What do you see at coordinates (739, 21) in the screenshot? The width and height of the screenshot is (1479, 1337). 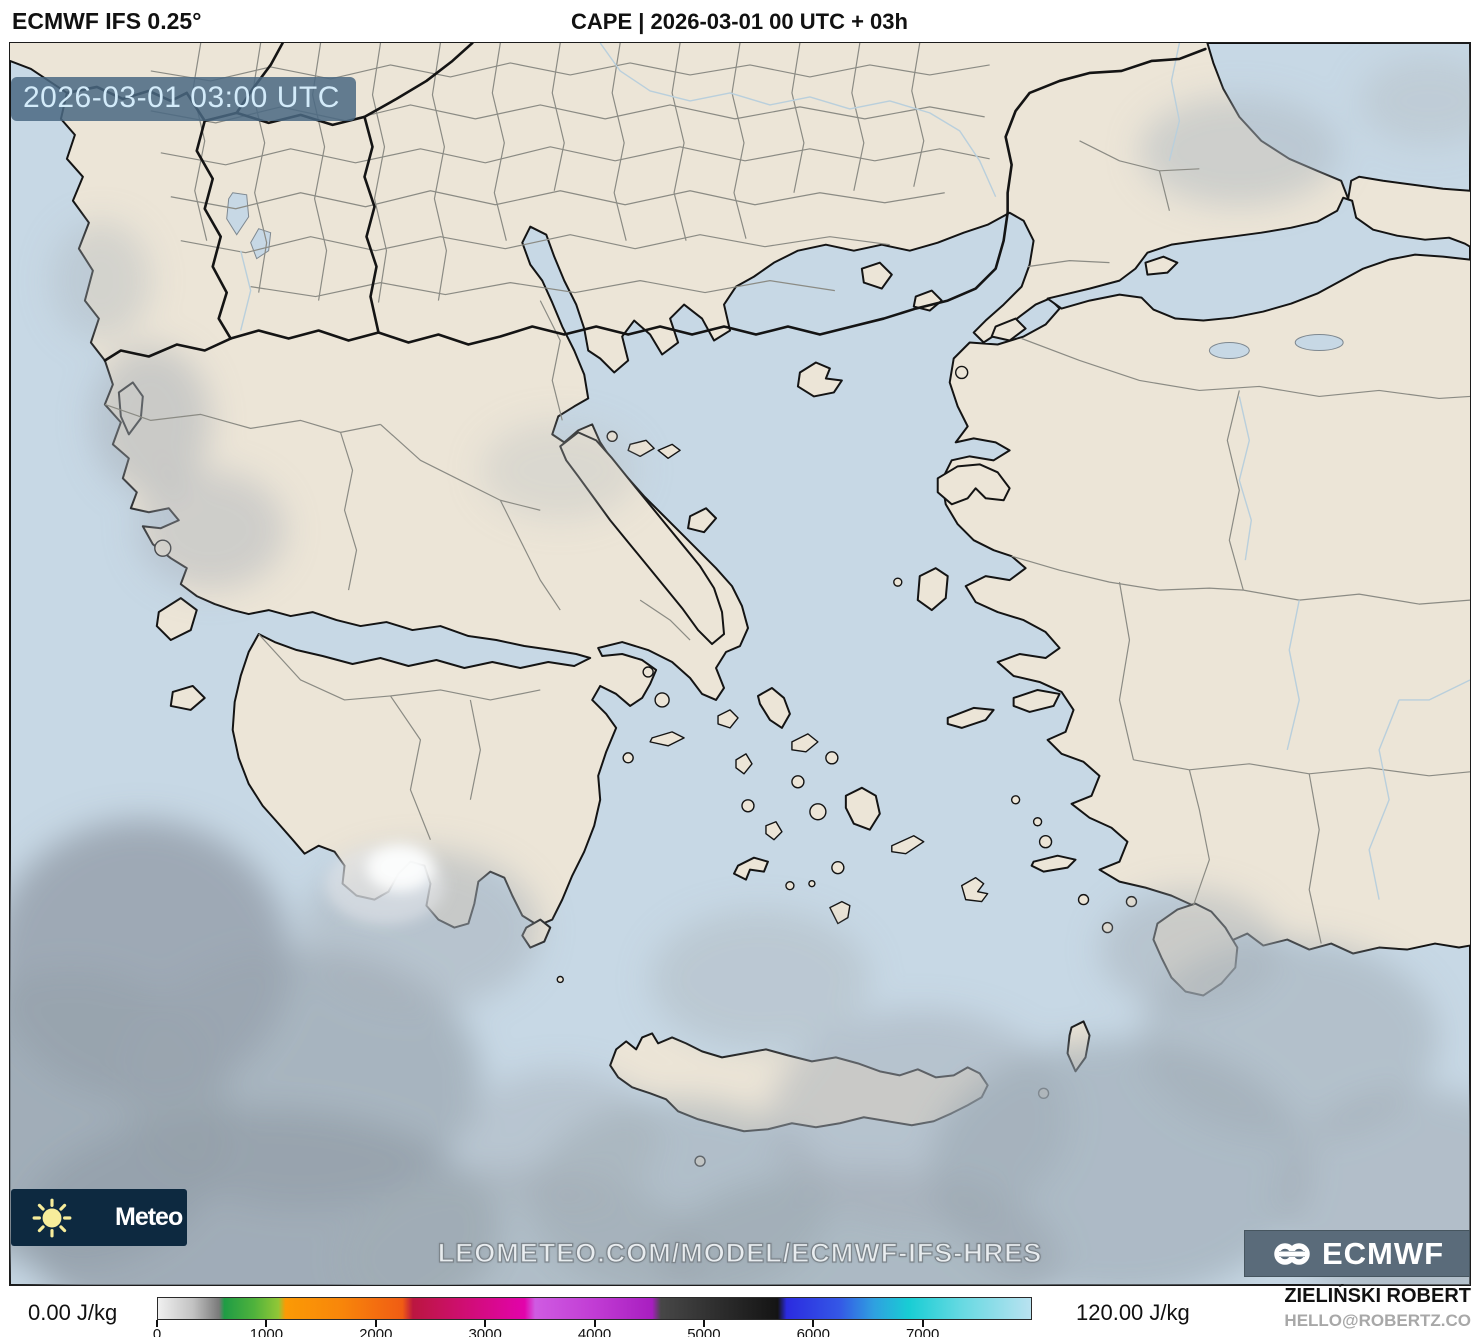 I see `page-title: CAPE | 2026-03-01 00 UTC + 03h` at bounding box center [739, 21].